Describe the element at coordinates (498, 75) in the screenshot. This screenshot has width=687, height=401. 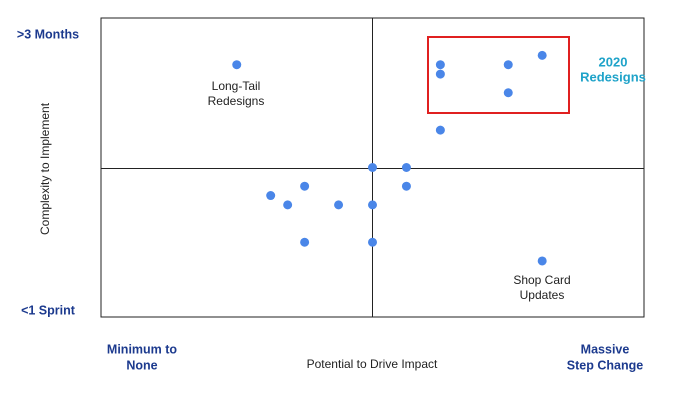
I see `highlight-box` at that location.